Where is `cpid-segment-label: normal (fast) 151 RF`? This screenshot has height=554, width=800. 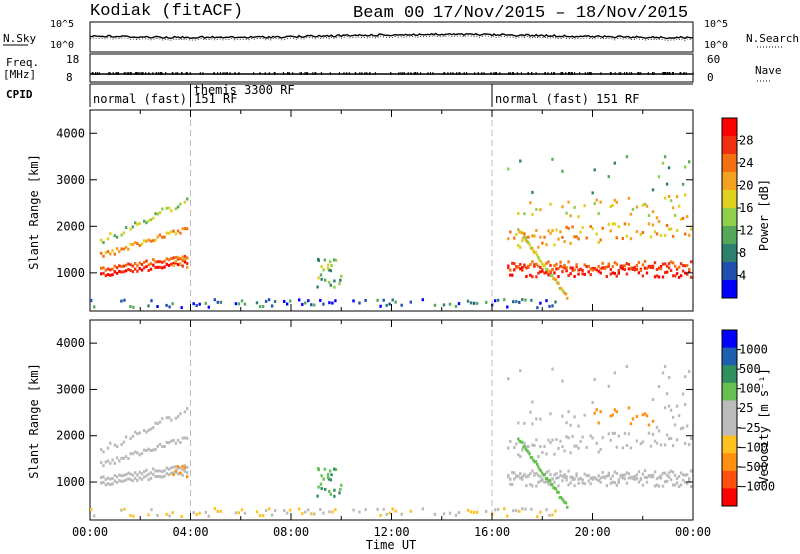
cpid-segment-label: normal (fast) 151 RF is located at coordinates (567, 99).